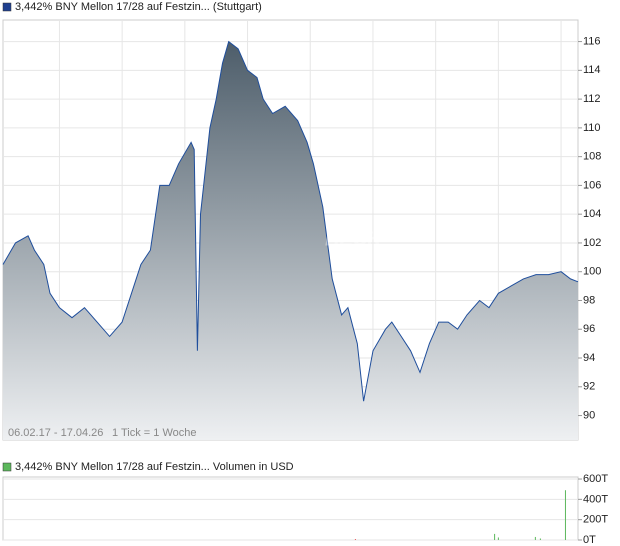 This screenshot has width=620, height=546. What do you see at coordinates (592, 214) in the screenshot?
I see `y-tick-label: 104` at bounding box center [592, 214].